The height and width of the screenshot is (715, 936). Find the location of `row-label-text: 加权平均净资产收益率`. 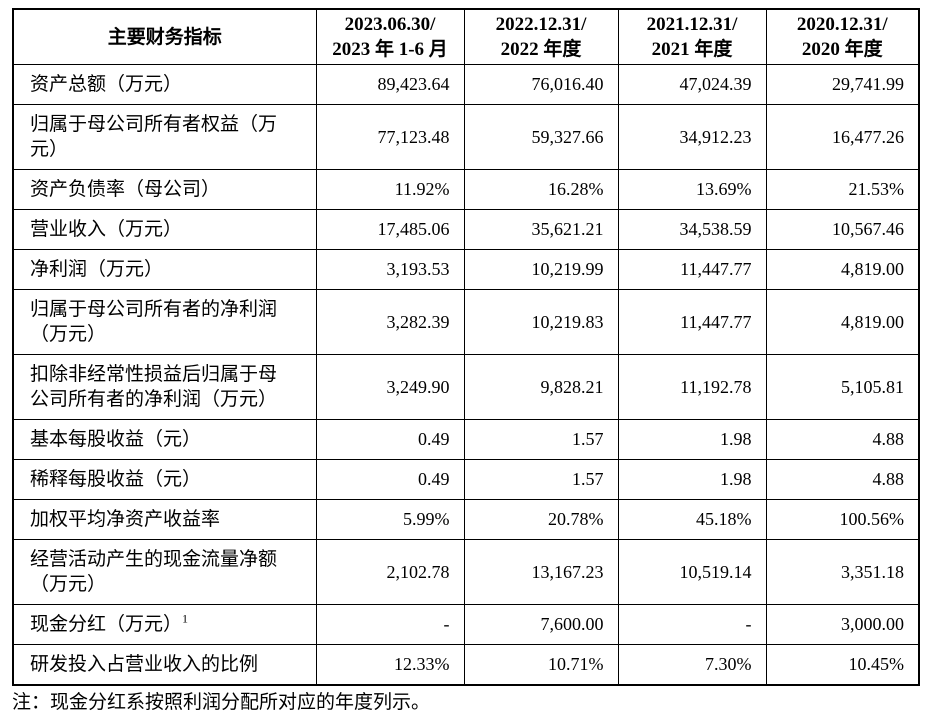

row-label-text: 加权平均净资产收益率 is located at coordinates (125, 519).